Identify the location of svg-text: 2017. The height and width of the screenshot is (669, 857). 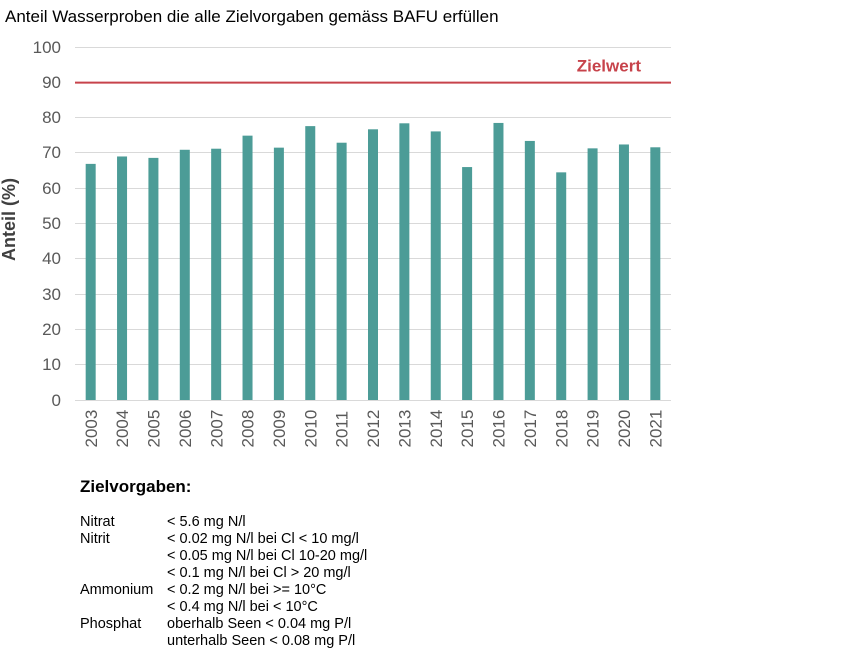
(530, 429).